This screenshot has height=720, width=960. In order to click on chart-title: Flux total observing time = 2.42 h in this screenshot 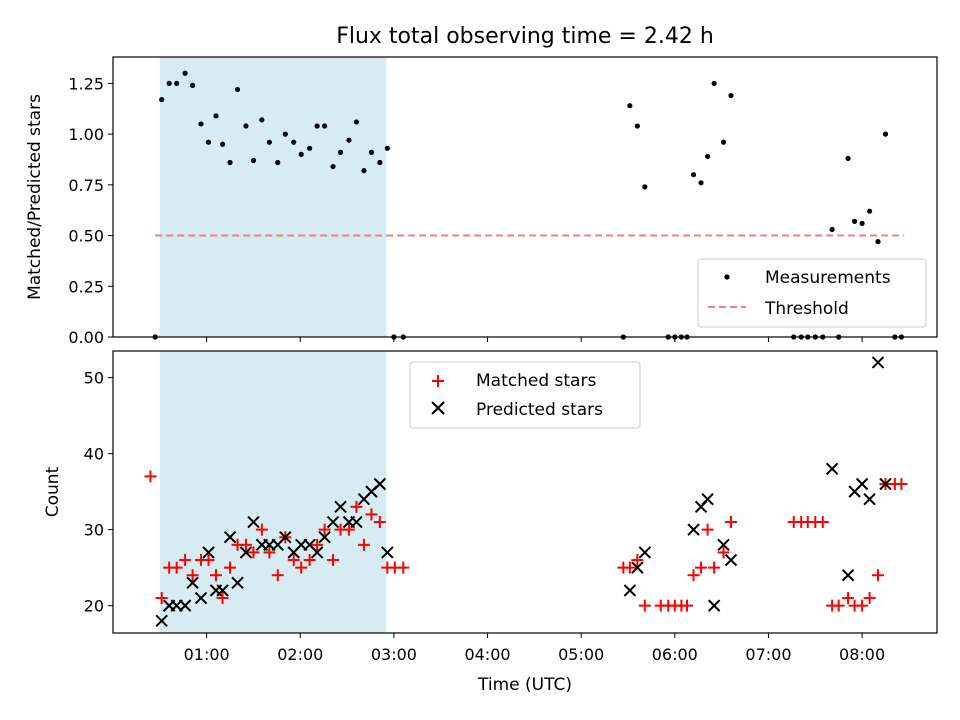, I will do `click(525, 36)`.